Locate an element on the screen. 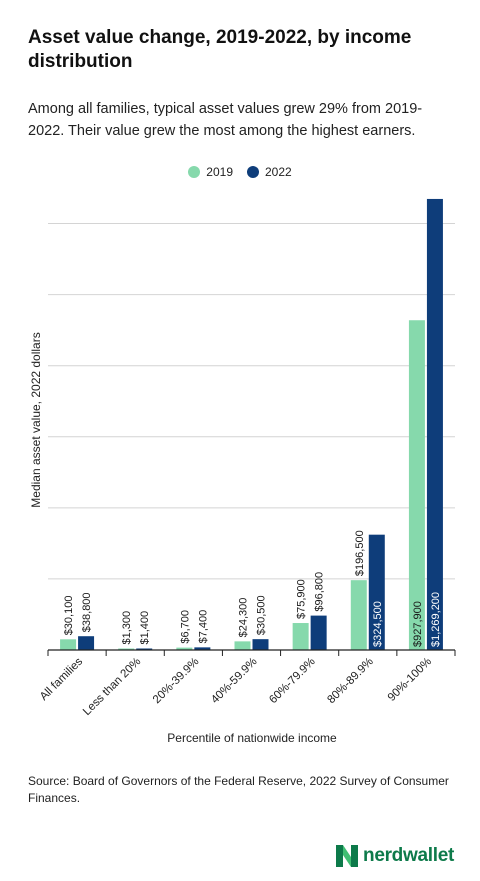  data-label-2019: $24,300 is located at coordinates (244, 618).